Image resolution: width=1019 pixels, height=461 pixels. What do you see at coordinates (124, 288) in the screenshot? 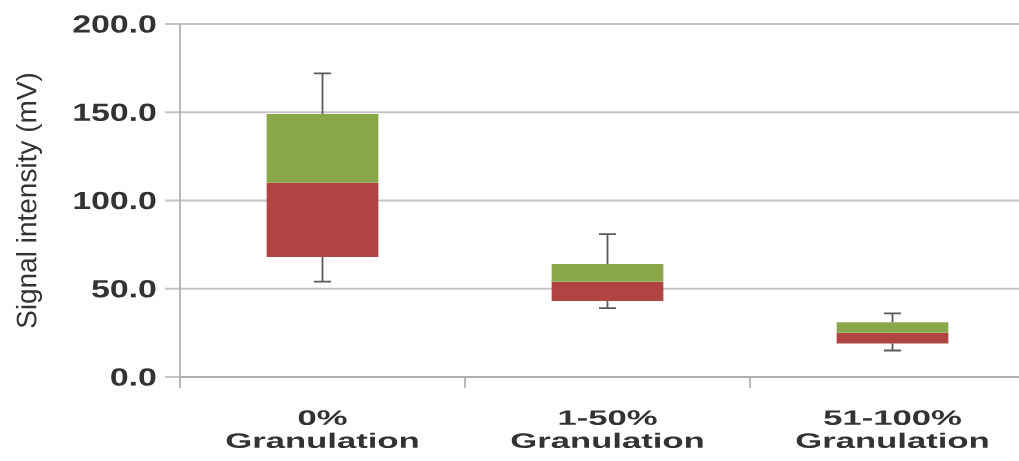
I see `y-tick-label: 50.0` at bounding box center [124, 288].